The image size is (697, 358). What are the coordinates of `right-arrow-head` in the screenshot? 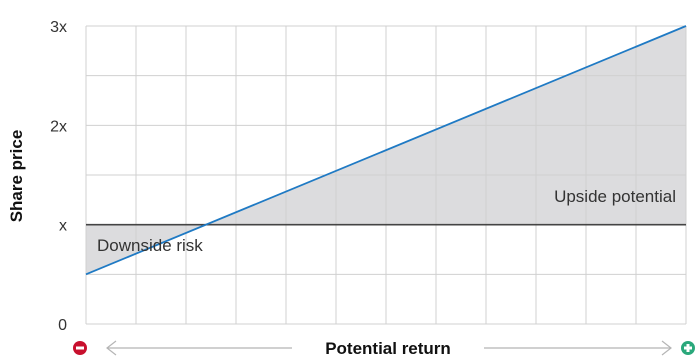 It's located at (666, 348).